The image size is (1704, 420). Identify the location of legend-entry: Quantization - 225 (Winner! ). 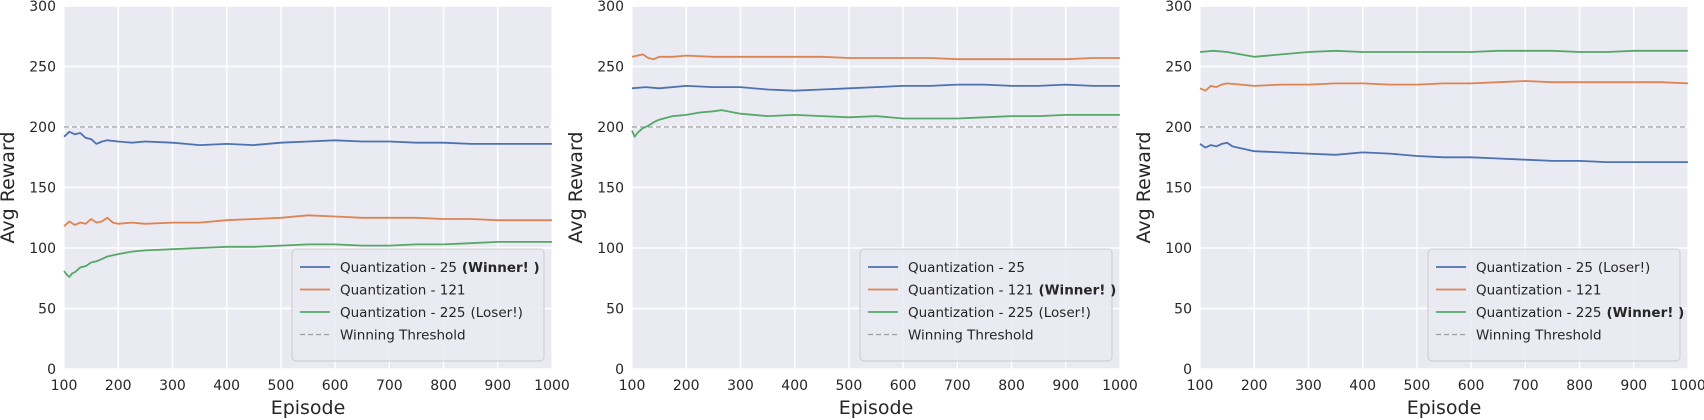
(1580, 313).